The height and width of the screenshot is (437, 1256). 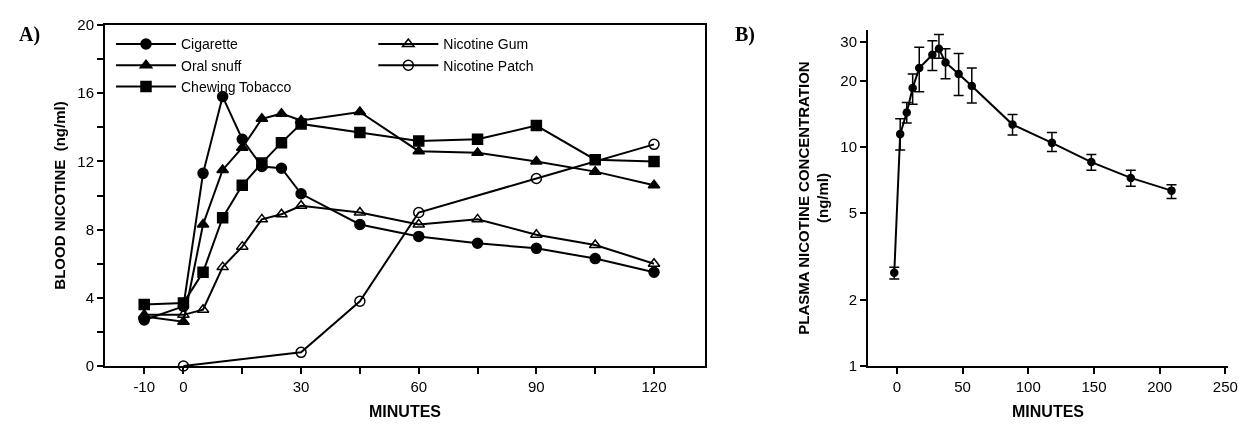 I want to click on text: B), so click(x=745, y=34).